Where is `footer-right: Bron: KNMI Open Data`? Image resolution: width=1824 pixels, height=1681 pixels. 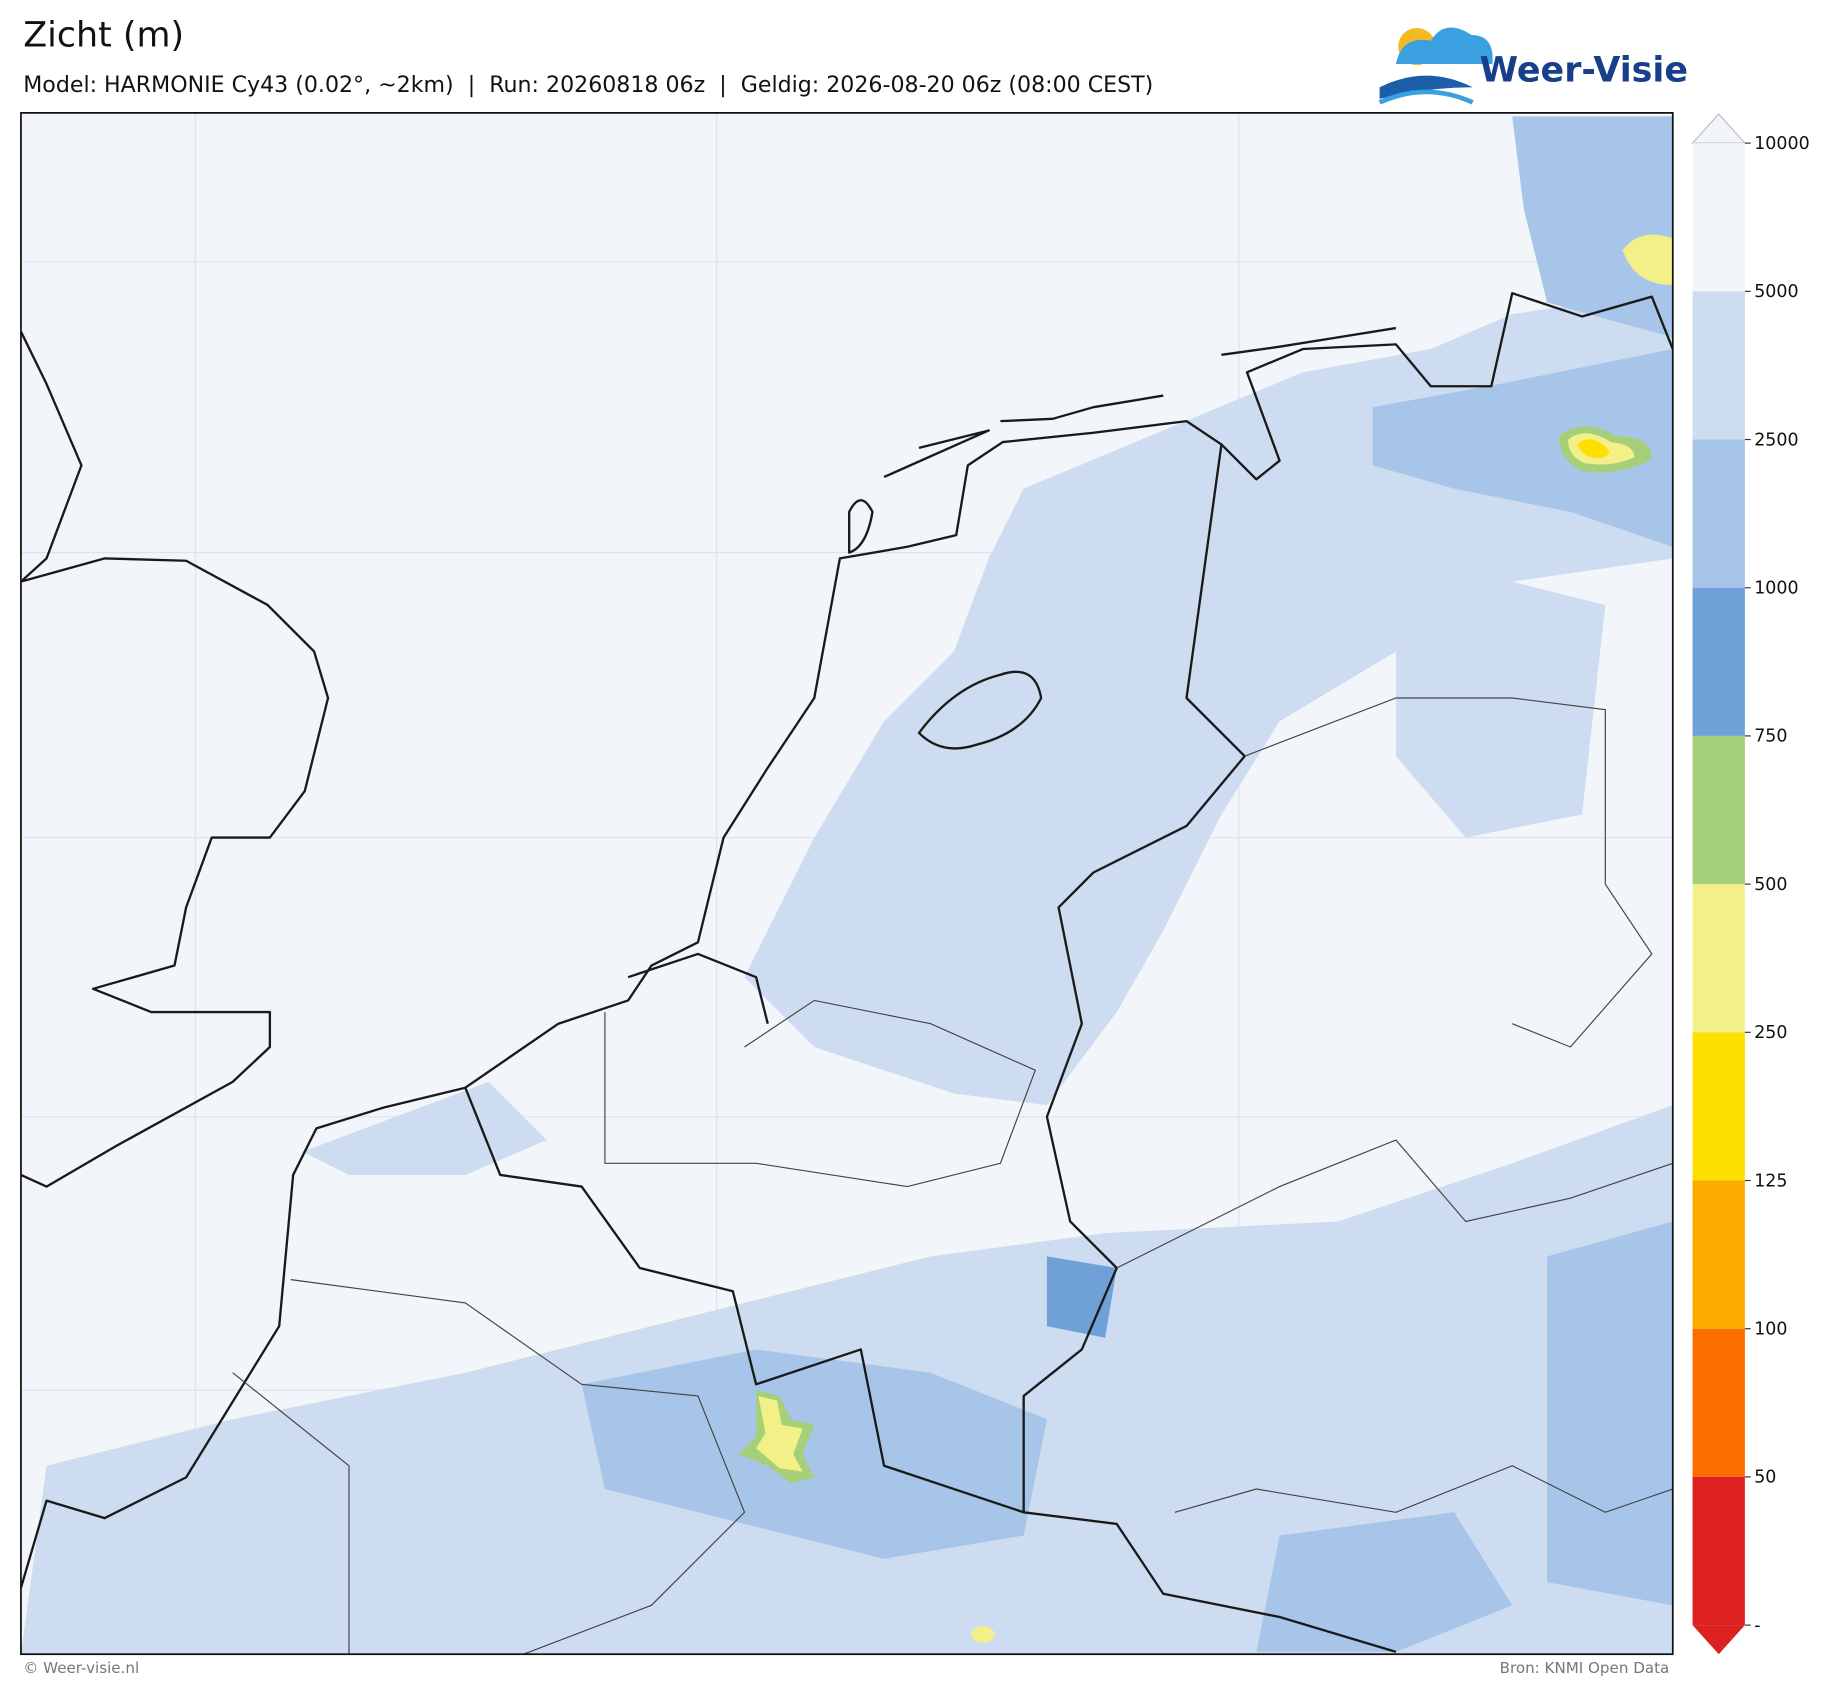
footer-right: Bron: KNMI Open Data is located at coordinates (1585, 1668).